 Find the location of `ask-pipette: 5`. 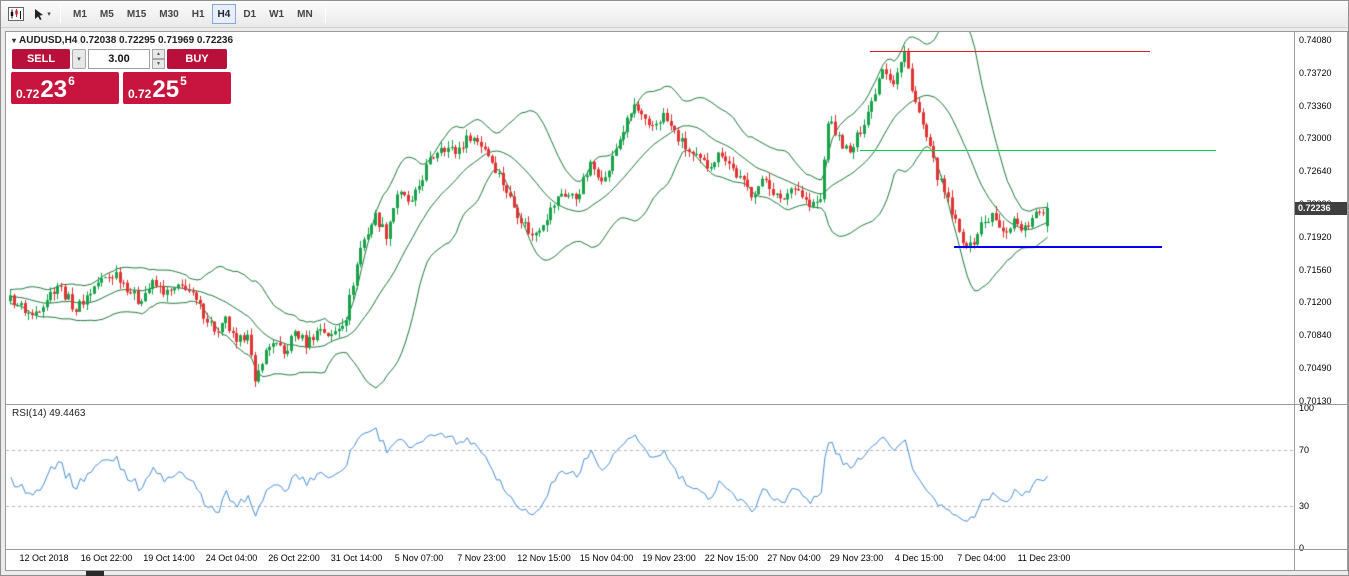

ask-pipette: 5 is located at coordinates (183, 81).